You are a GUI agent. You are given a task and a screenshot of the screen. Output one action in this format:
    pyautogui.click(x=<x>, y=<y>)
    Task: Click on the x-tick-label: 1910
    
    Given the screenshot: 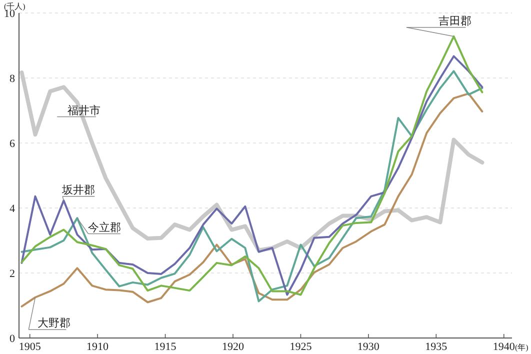 What is the action you would take?
    pyautogui.click(x=98, y=347)
    